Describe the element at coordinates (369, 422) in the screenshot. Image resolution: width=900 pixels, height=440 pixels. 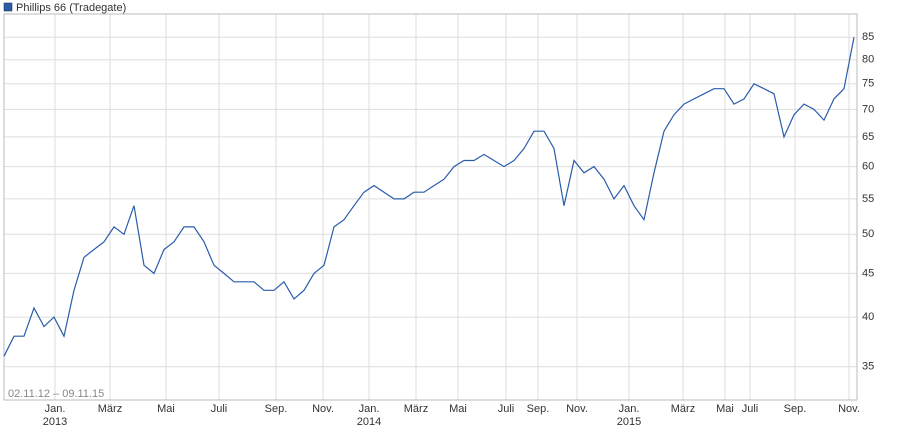
I see `x-year-label: 2014` at that location.